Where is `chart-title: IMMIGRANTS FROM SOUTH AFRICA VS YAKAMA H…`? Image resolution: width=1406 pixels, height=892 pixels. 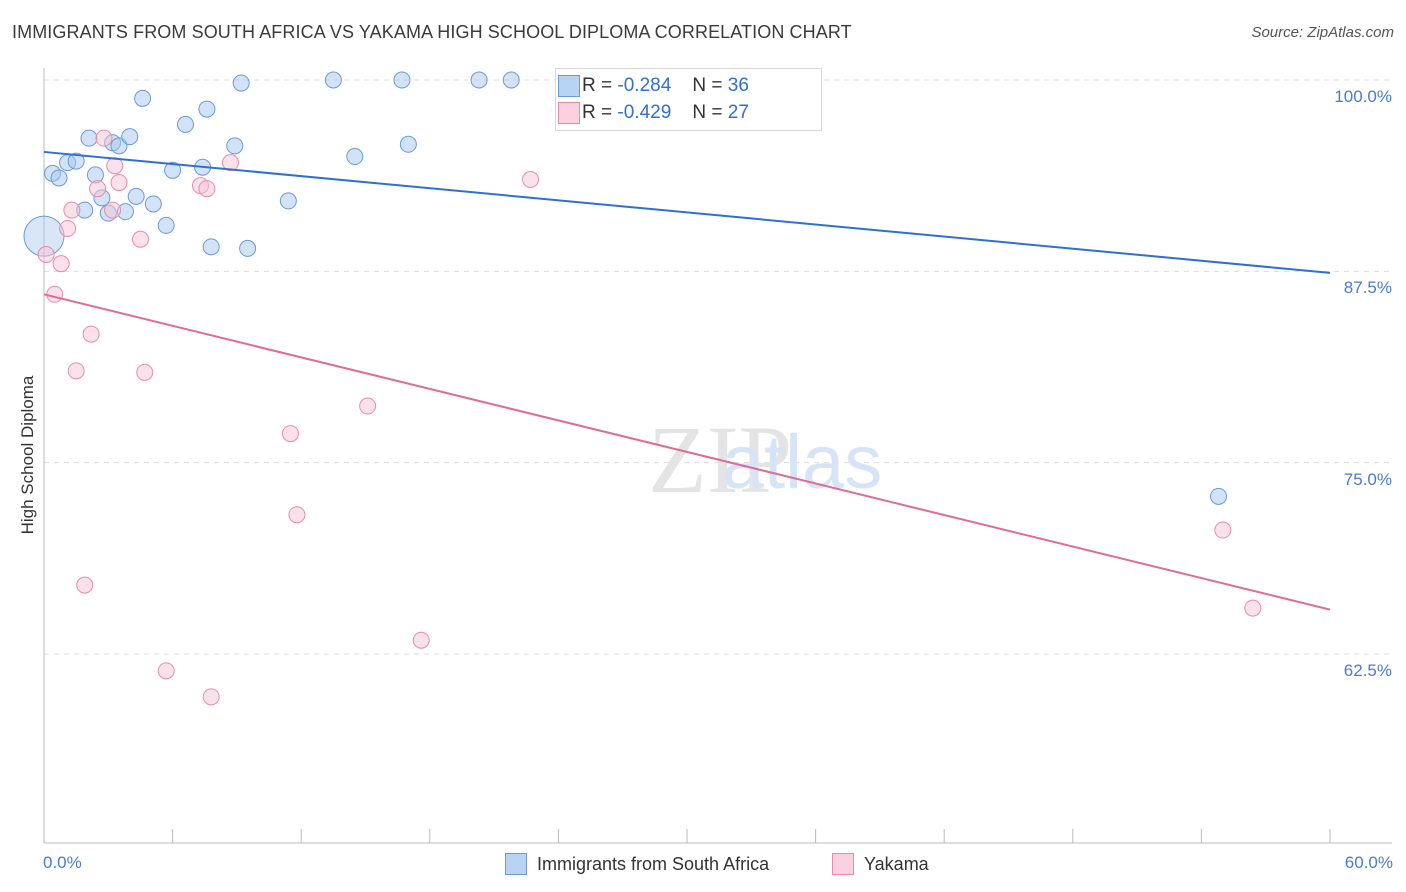
chart-title: IMMIGRANTS FROM SOUTH AFRICA VS YAKAMA H… is located at coordinates (432, 32).